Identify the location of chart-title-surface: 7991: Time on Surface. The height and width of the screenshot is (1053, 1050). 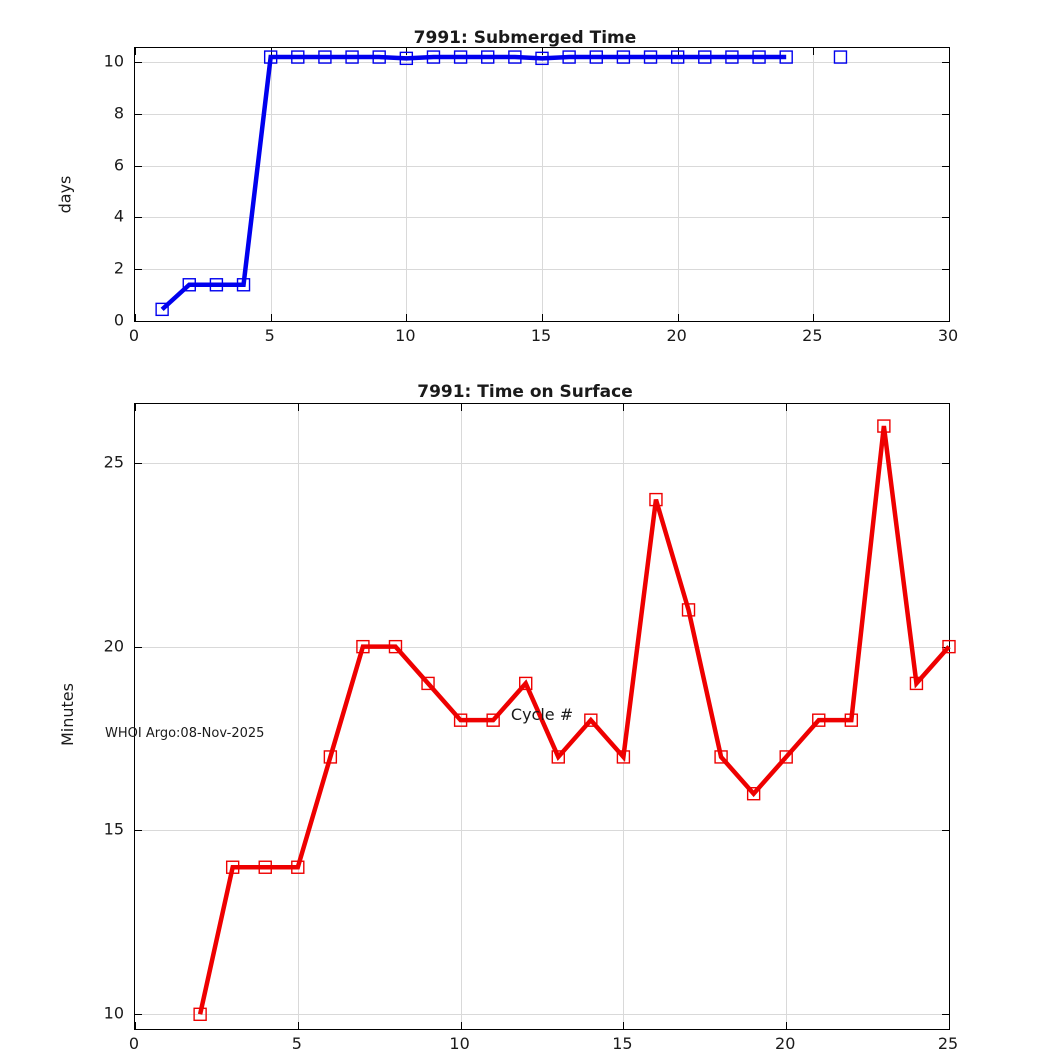
(525, 392).